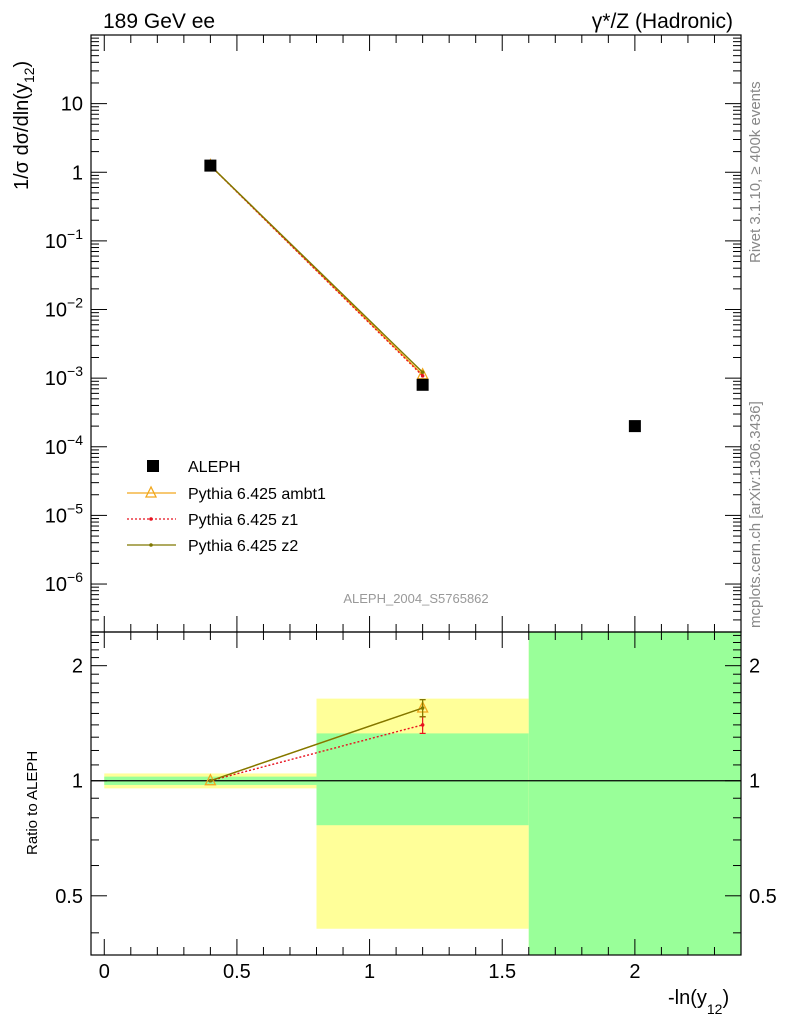 This screenshot has width=786, height=1024. Describe the element at coordinates (754, 667) in the screenshot. I see `ratio-y-tick-label-right: 2` at that location.